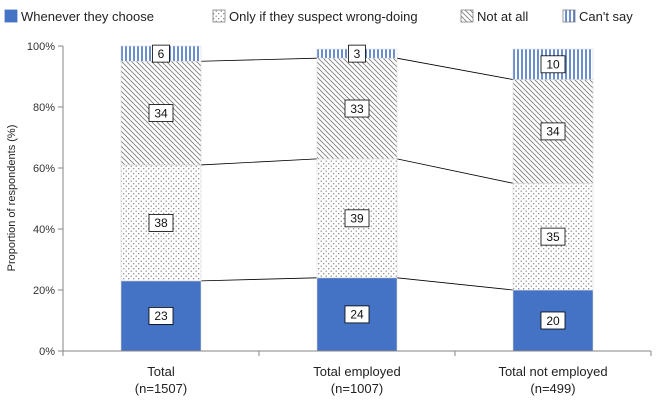  I want to click on data-label: 24, so click(357, 315).